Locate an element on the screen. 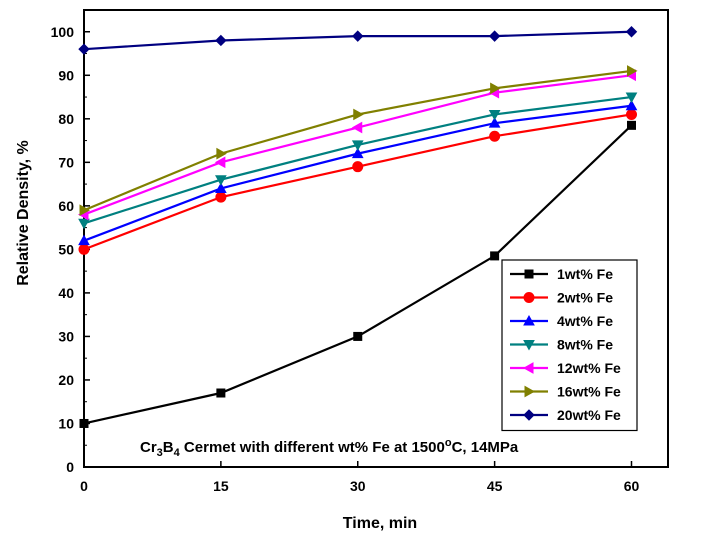 This screenshot has height=544, width=704. annotation-text: B is located at coordinates (168, 447).